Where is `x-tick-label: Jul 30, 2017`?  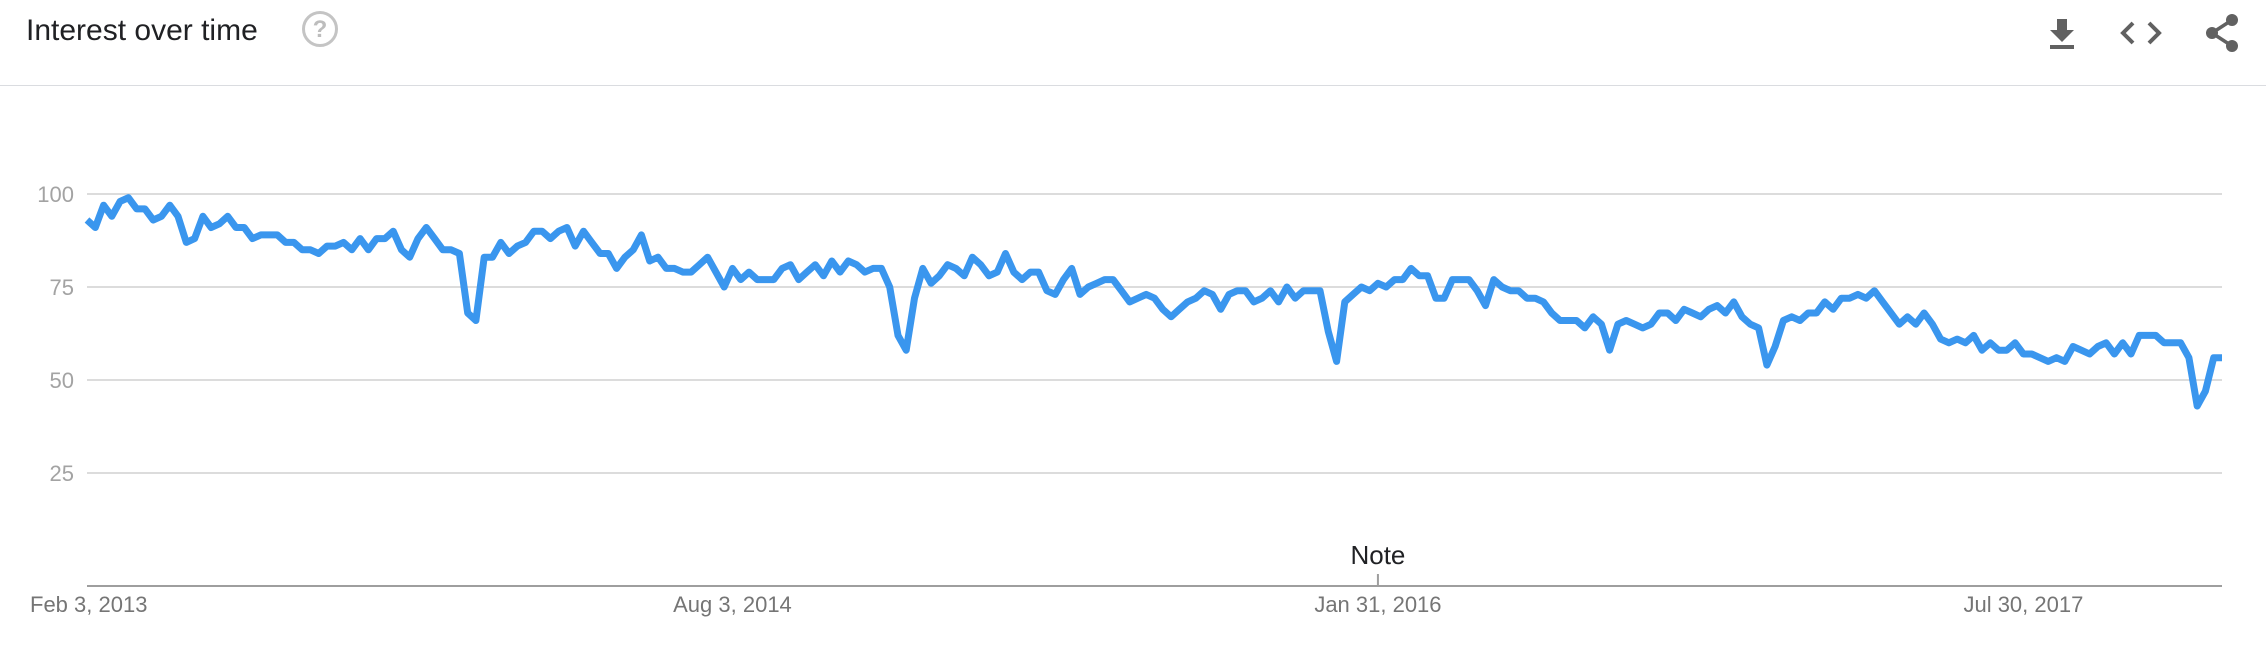
x-tick-label: Jul 30, 2017 is located at coordinates (2023, 604).